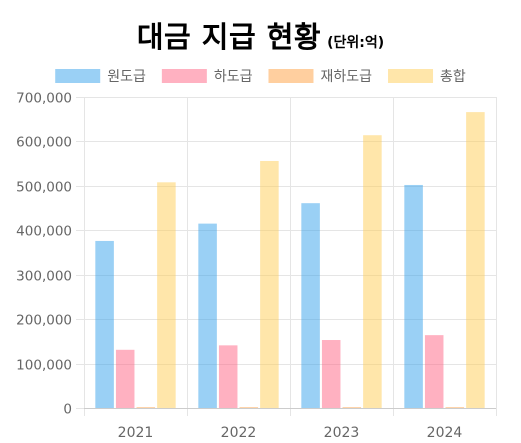 The height and width of the screenshot is (443, 521). I want to click on x-tick-label: 2022, so click(239, 433).